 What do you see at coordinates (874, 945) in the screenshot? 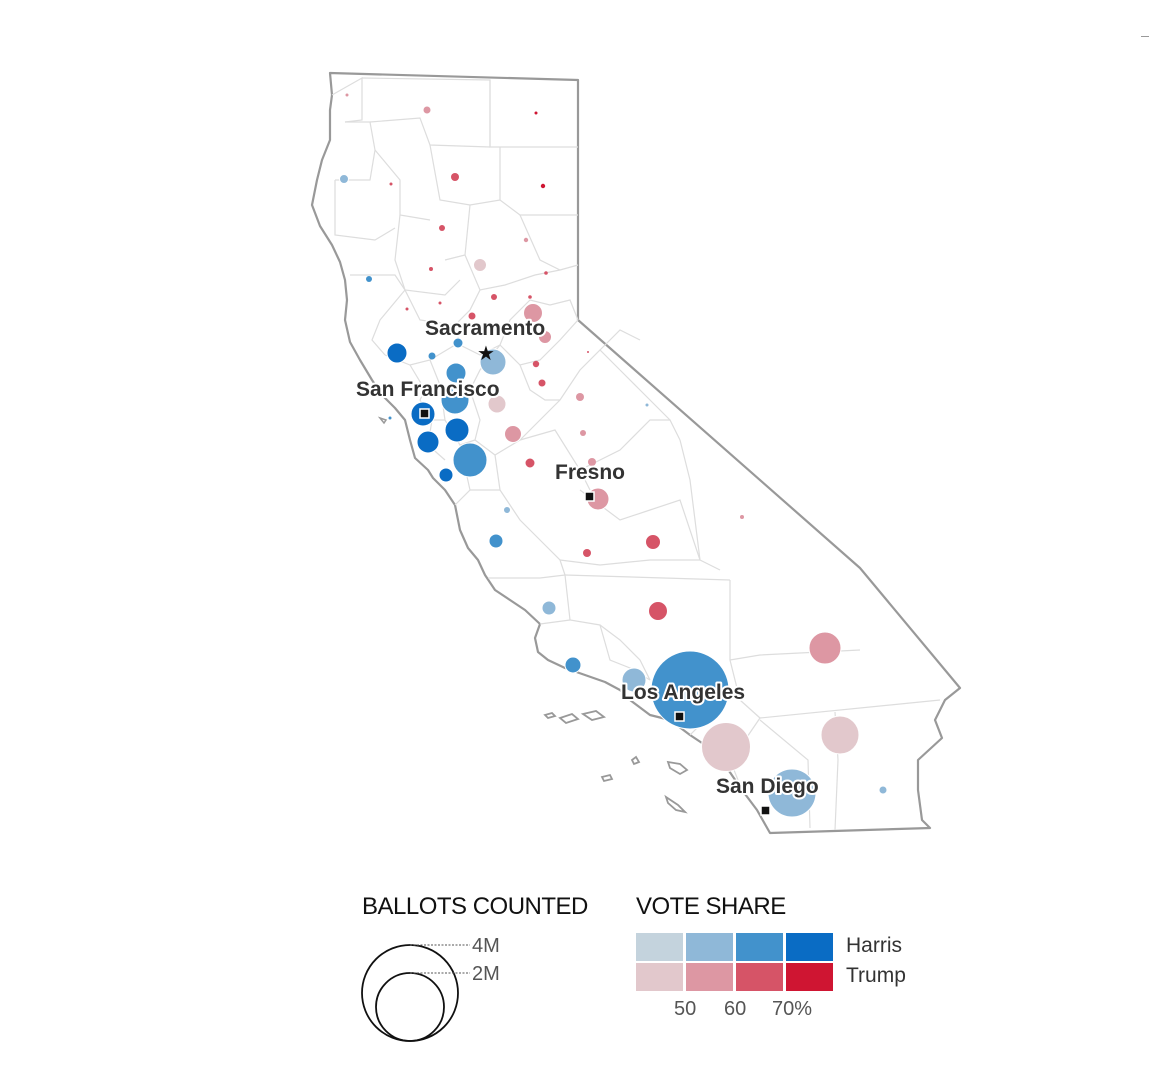
I see `harris-label: Harris` at bounding box center [874, 945].